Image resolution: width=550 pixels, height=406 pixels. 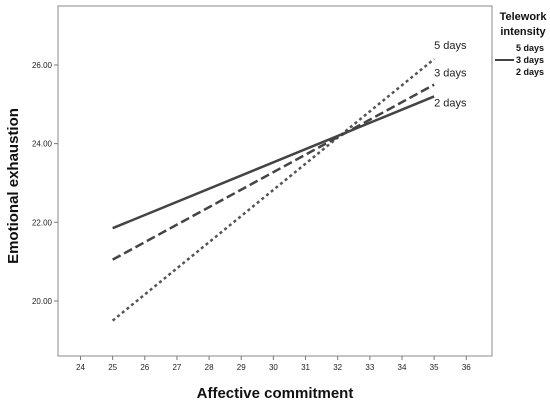 I want to click on series-label-5-days: 5 days, so click(x=450, y=46).